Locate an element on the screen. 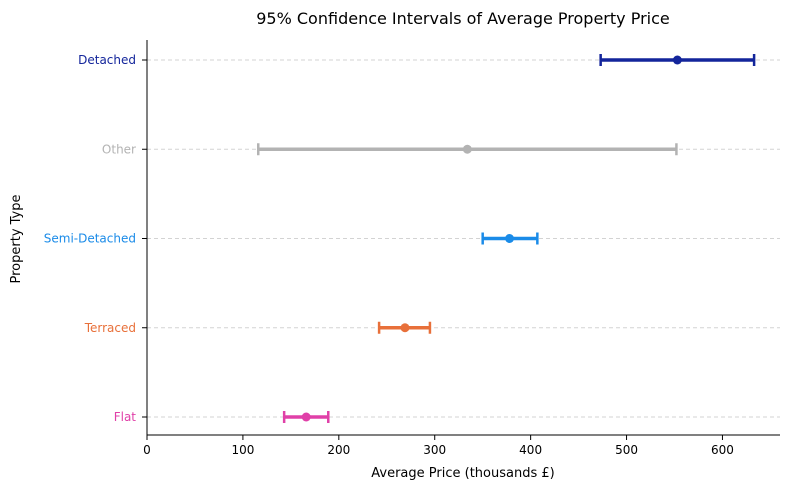 The image size is (790, 490). x-tick-label: 100 is located at coordinates (242, 450).